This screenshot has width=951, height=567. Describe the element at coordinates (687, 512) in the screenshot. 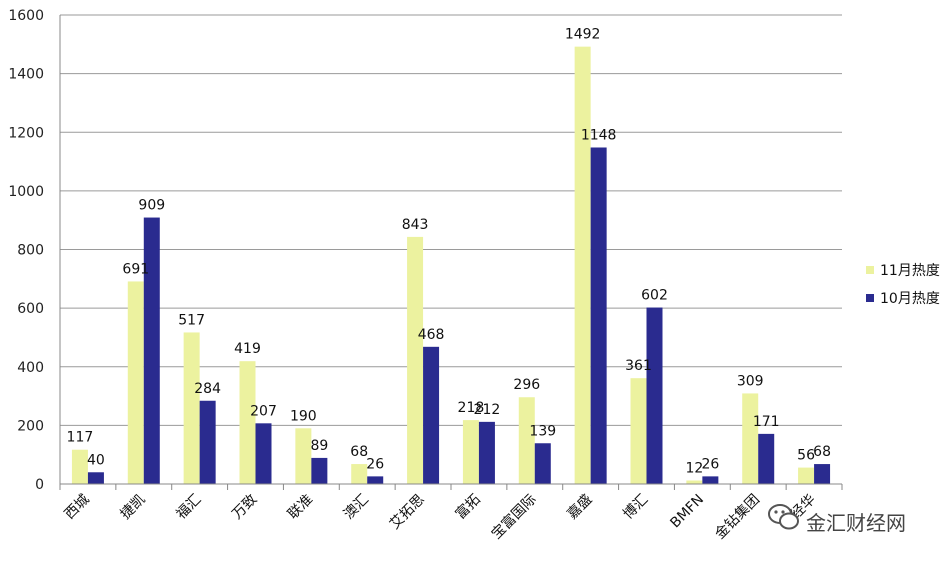

I see `x-tick-label: BMFN` at that location.